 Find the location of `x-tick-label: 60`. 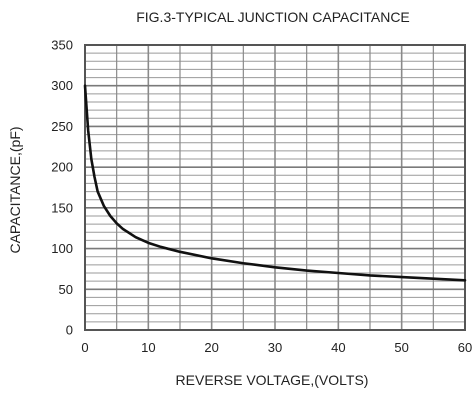

x-tick-label: 60 is located at coordinates (465, 347).